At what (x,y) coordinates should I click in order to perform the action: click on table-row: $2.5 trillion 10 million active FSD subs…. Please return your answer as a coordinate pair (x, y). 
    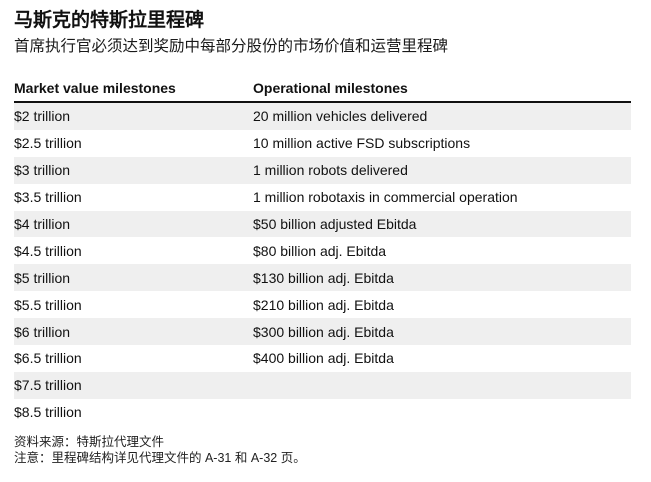
    Looking at the image, I should click on (322, 143).